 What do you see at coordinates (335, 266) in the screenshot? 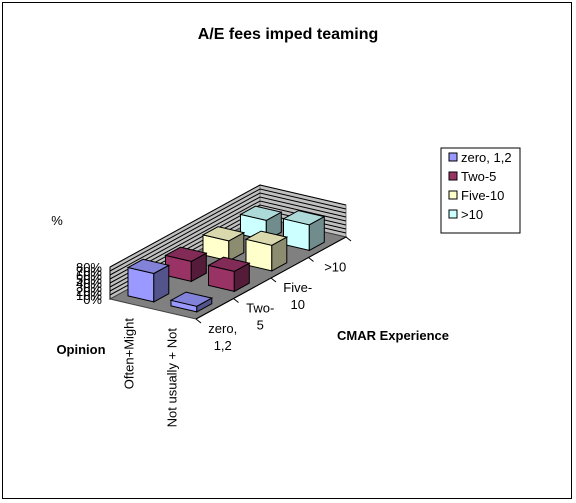
I see `depth-tick-label: >10` at bounding box center [335, 266].